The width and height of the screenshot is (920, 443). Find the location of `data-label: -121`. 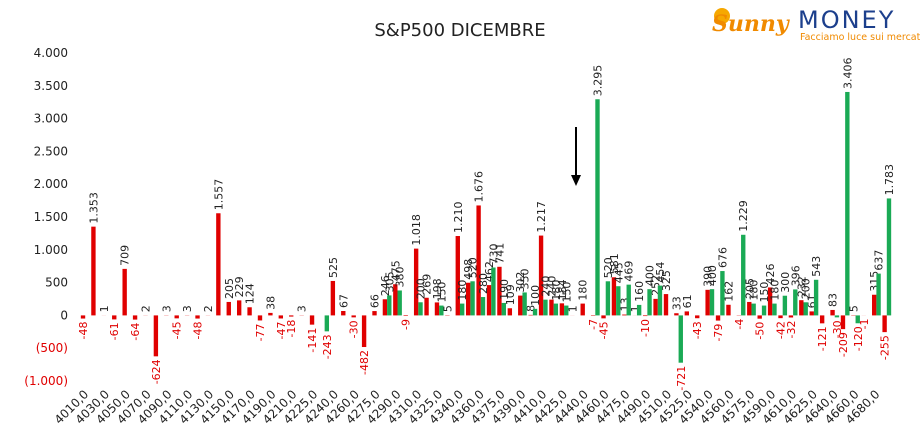

data-label: -121 is located at coordinates (822, 338).